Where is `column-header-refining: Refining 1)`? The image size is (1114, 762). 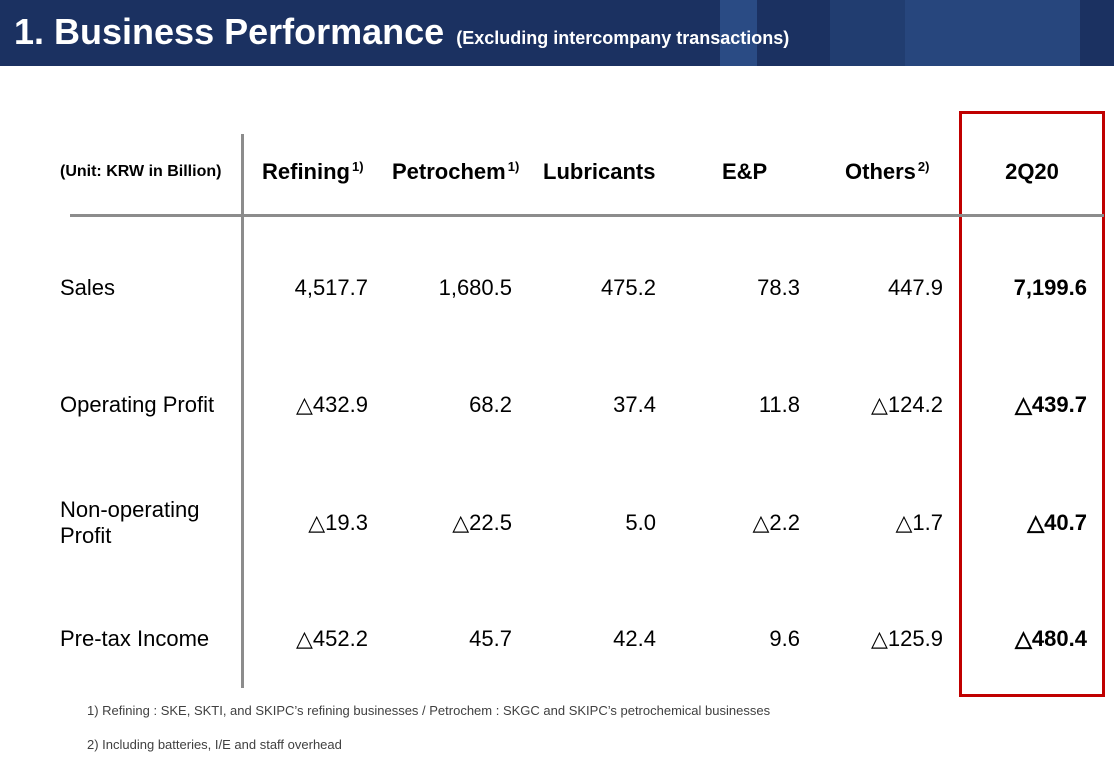 column-header-refining: Refining 1) is located at coordinates (313, 172).